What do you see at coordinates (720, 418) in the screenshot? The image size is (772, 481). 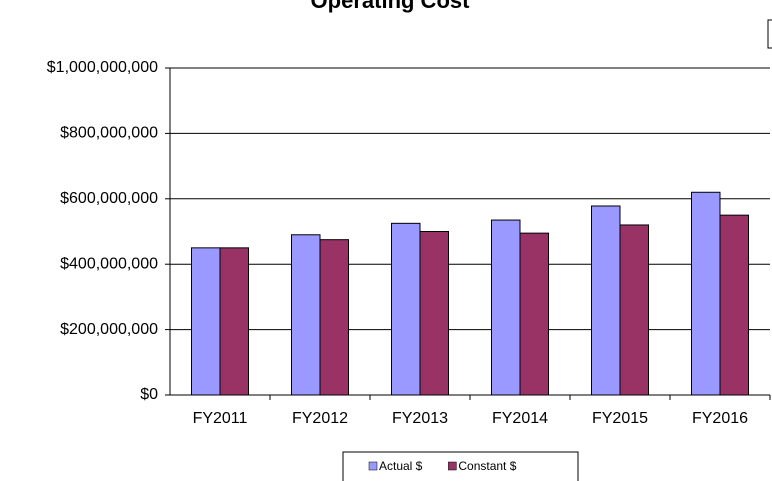 I see `x-tick-label: FY2016` at bounding box center [720, 418].